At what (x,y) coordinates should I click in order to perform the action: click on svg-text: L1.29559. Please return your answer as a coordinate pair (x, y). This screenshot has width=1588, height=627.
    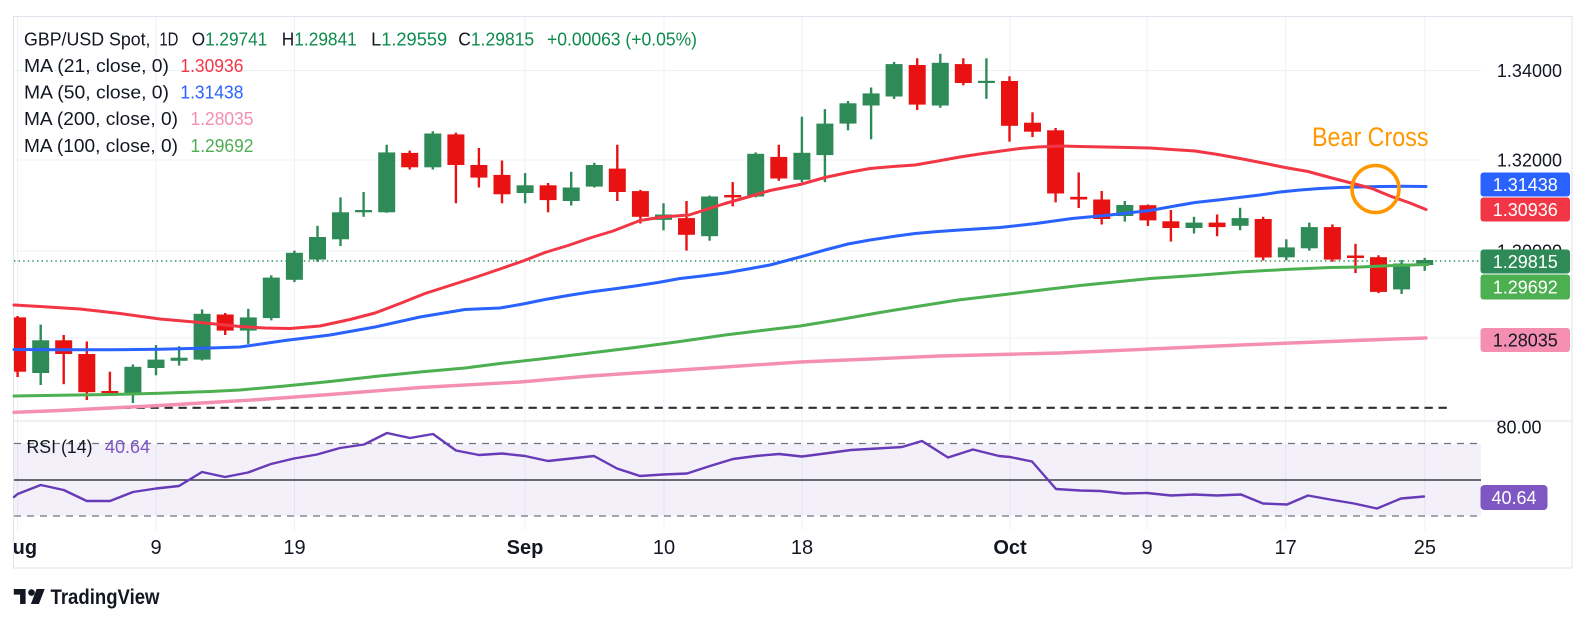
    Looking at the image, I should click on (409, 39).